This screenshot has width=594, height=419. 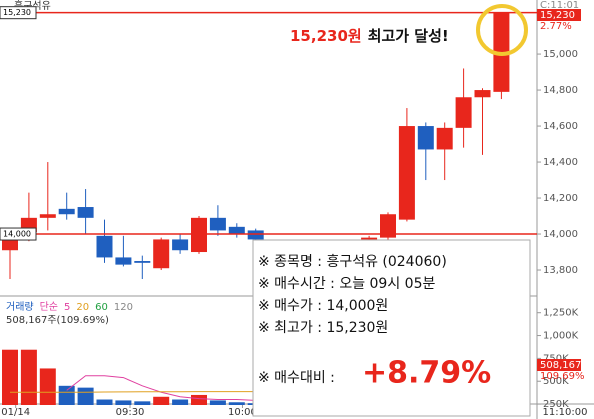 What do you see at coordinates (242, 412) in the screenshot?
I see `x-tick-label: 10:00` at bounding box center [242, 412].